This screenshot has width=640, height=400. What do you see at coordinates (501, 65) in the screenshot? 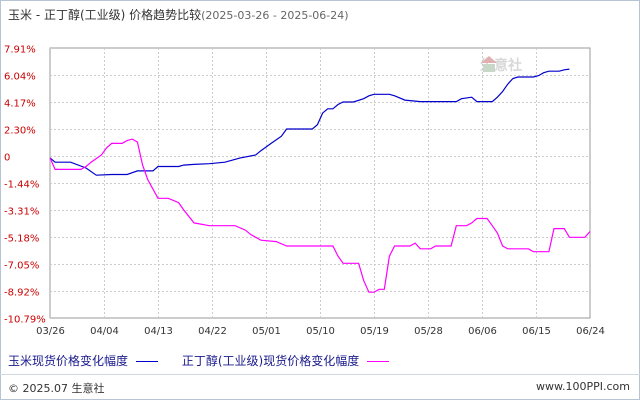
I see `watermark: 生意社` at bounding box center [501, 65].